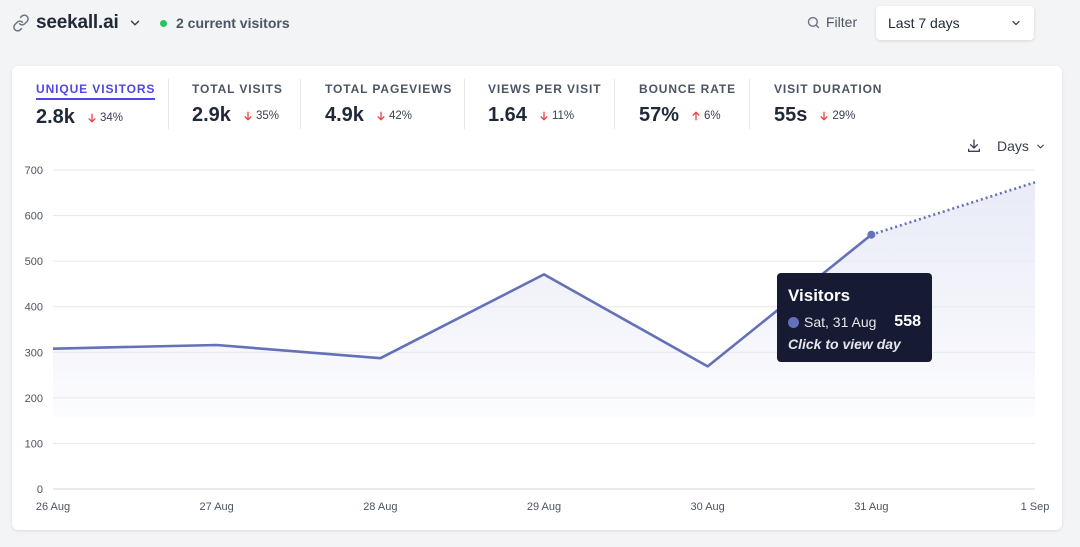 Image resolution: width=1080 pixels, height=547 pixels. What do you see at coordinates (267, 116) in the screenshot?
I see `metric-change-value: 35%` at bounding box center [267, 116].